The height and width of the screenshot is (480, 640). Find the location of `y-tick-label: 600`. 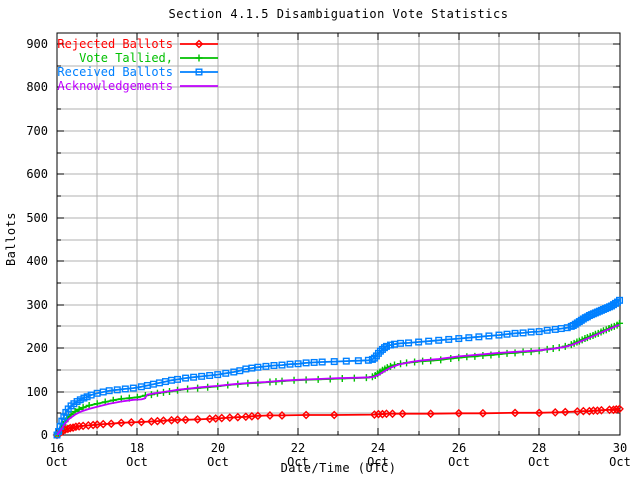

y-tick-label: 600 is located at coordinates (37, 174).